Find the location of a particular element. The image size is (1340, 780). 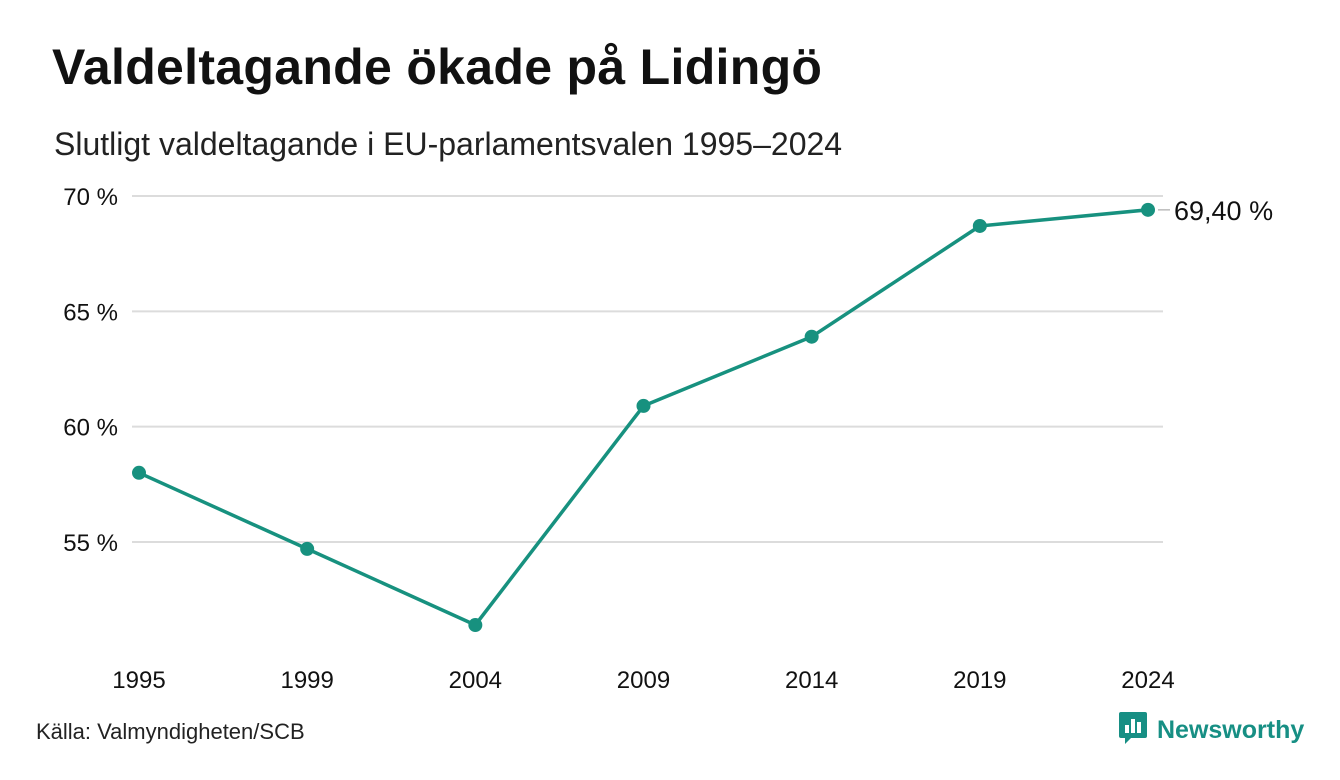

x-tick-label: 2009 is located at coordinates (643, 680).